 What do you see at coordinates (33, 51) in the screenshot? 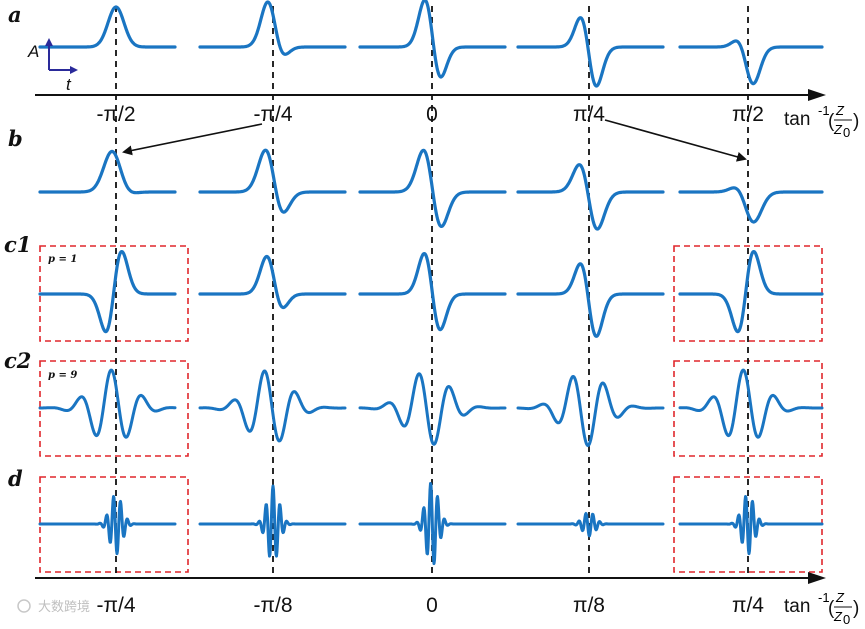
I see `inset-amplitude-label: A` at bounding box center [33, 51].